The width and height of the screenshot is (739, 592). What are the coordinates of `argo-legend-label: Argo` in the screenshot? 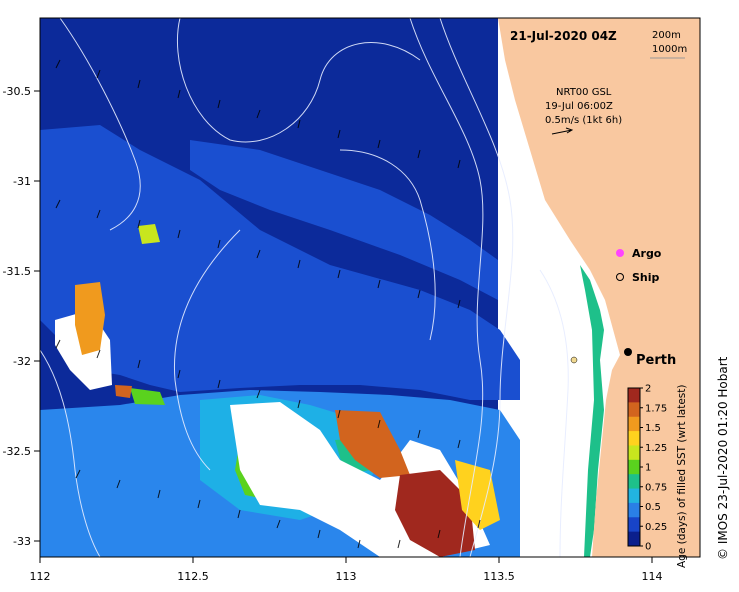 It's located at (647, 253).